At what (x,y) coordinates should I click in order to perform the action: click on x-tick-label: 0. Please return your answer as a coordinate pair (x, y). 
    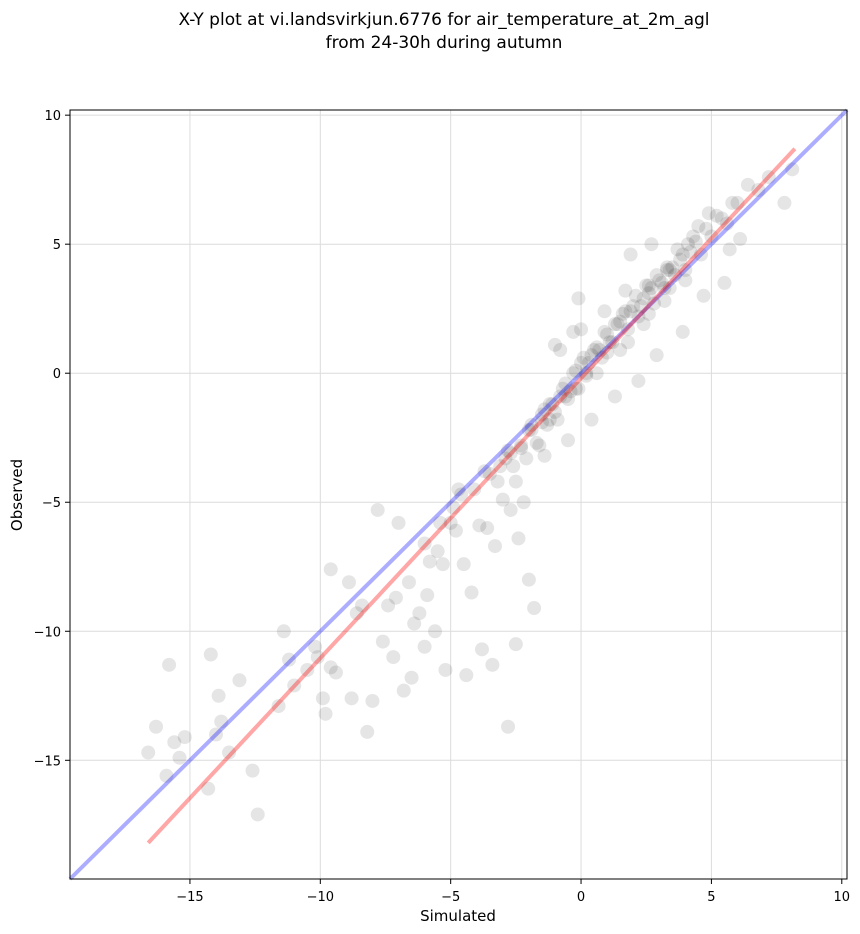
    Looking at the image, I should click on (581, 897).